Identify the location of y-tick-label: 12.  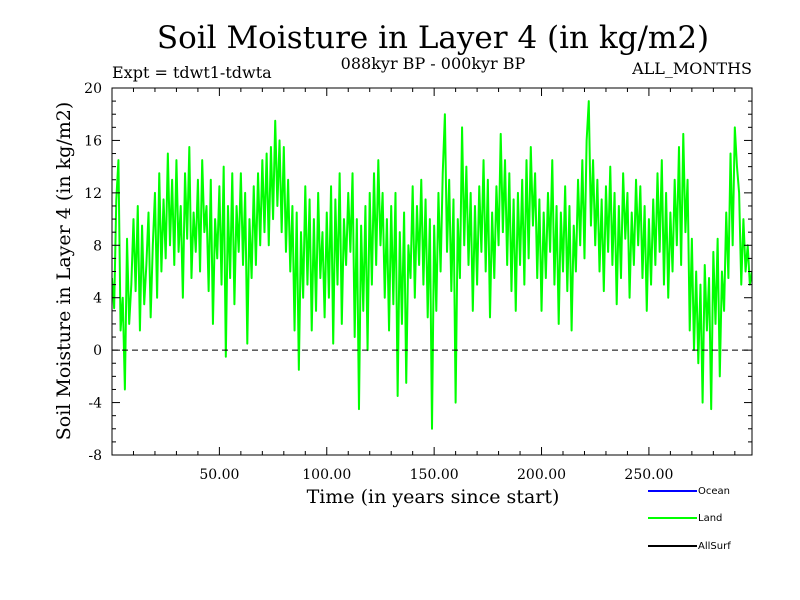
(93, 194).